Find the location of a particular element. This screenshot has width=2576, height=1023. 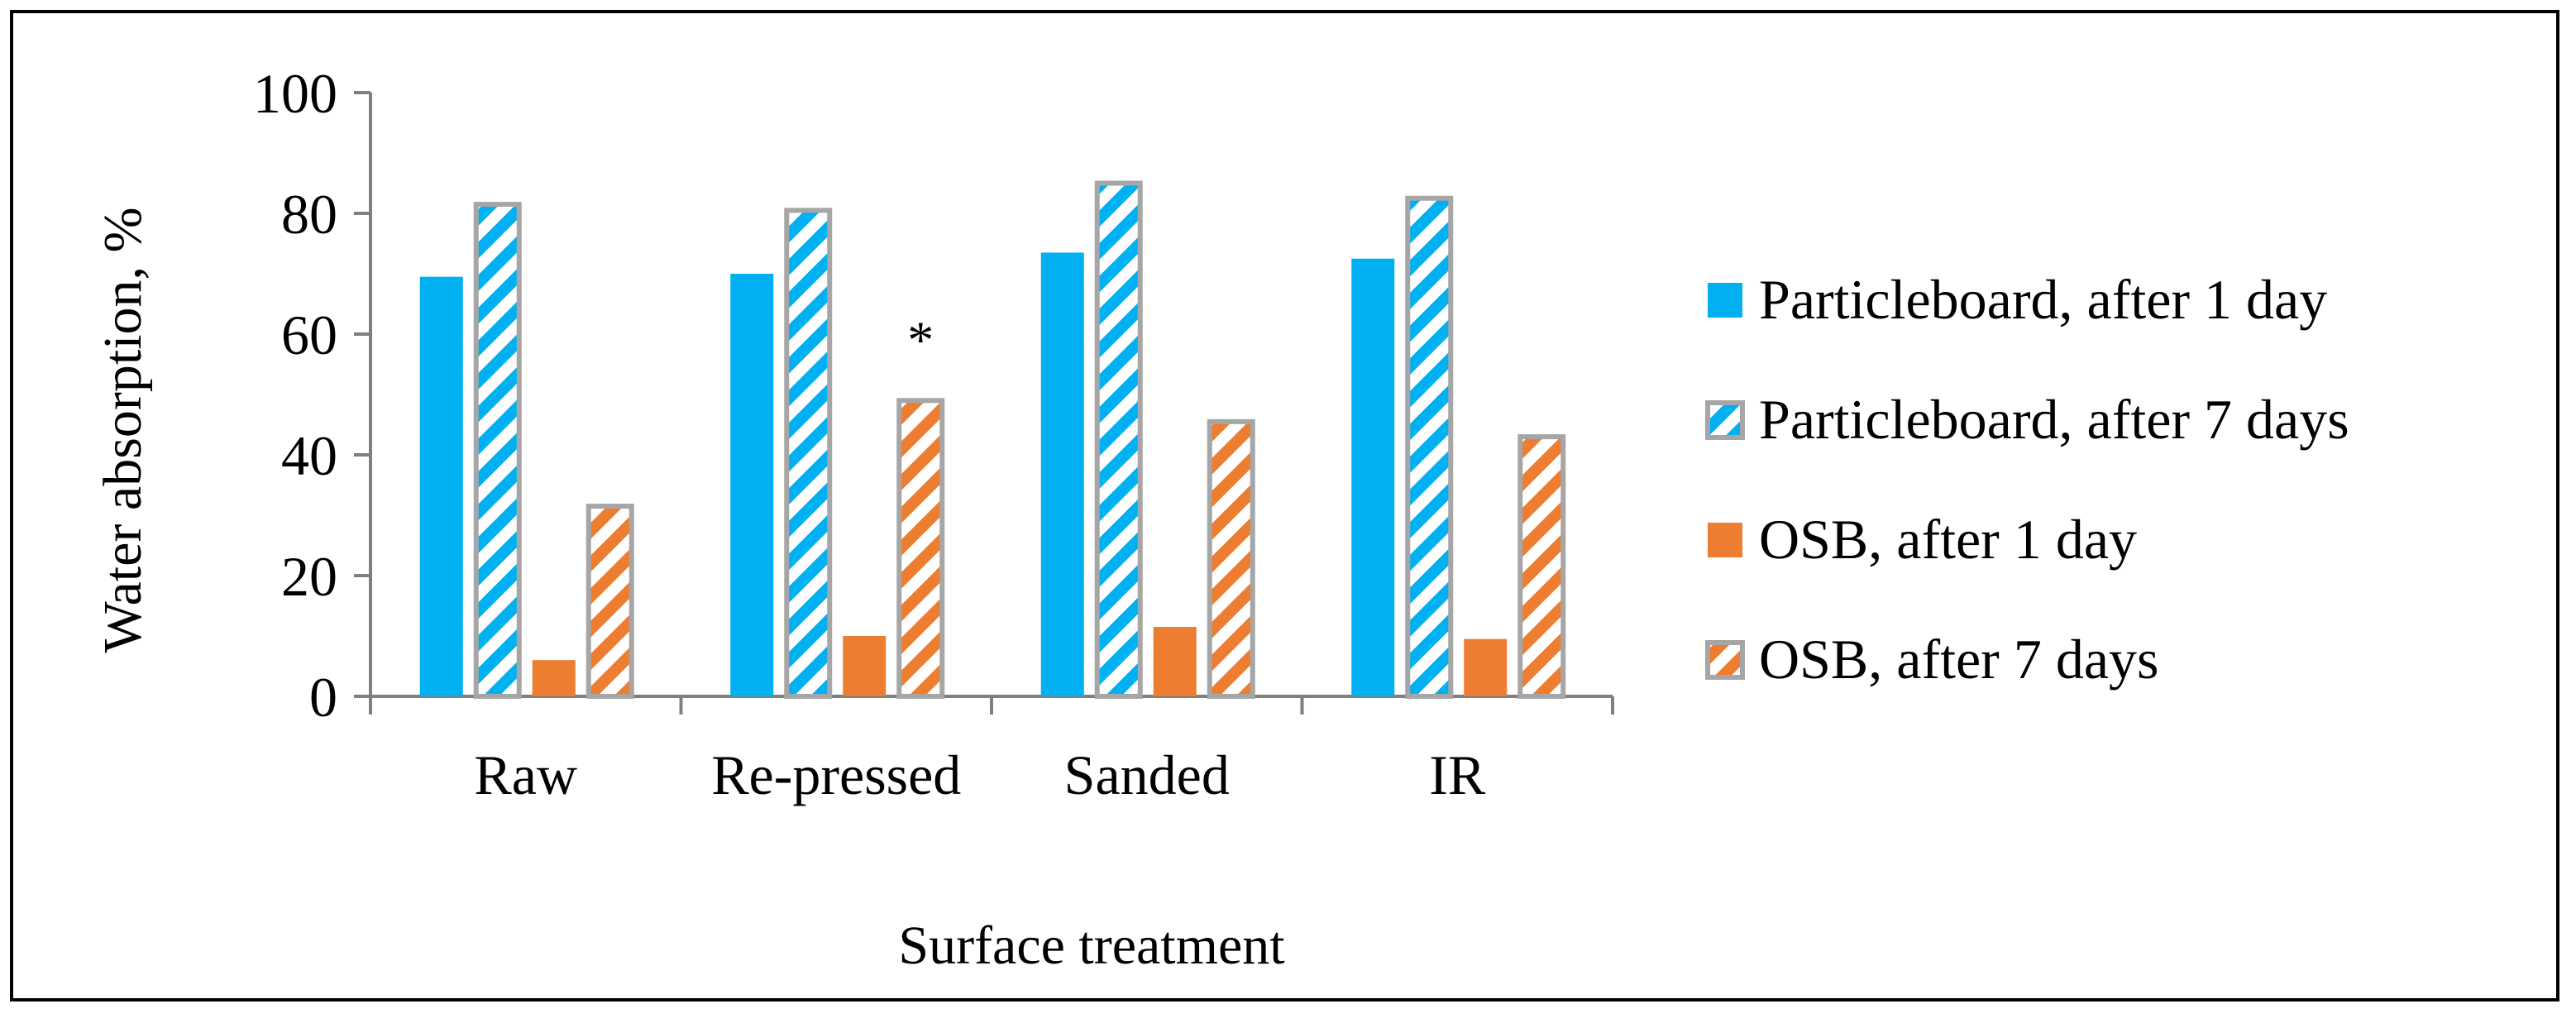

x-tick-label: Re-pressed is located at coordinates (836, 774).